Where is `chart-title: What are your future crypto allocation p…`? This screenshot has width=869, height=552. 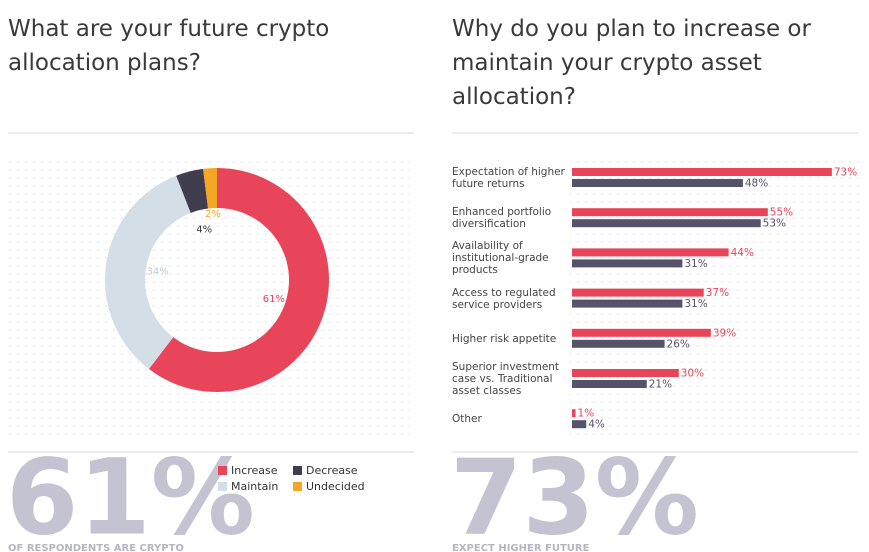 chart-title: What are your future crypto allocation p… is located at coordinates (169, 46).